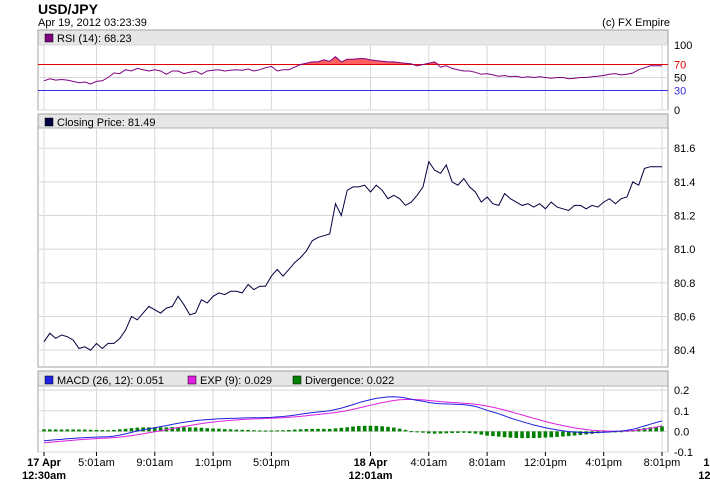  Describe the element at coordinates (487, 463) in the screenshot. I see `x-tick-label: 8:01am` at that location.